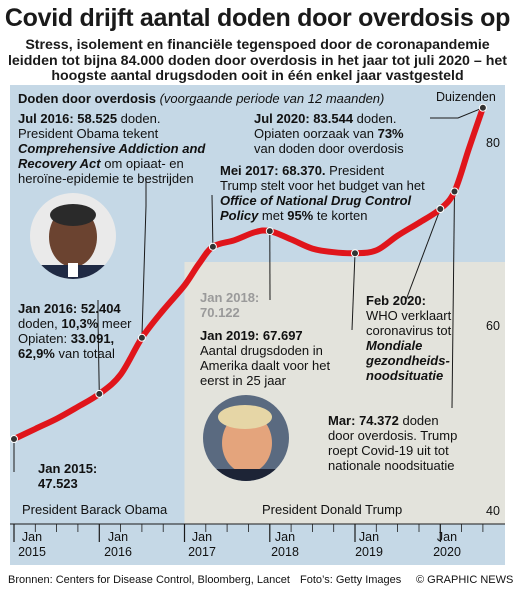 Image resolution: width=515 pixels, height=590 pixels. Describe the element at coordinates (493, 511) in the screenshot. I see `y-tick-label: 40` at that location.